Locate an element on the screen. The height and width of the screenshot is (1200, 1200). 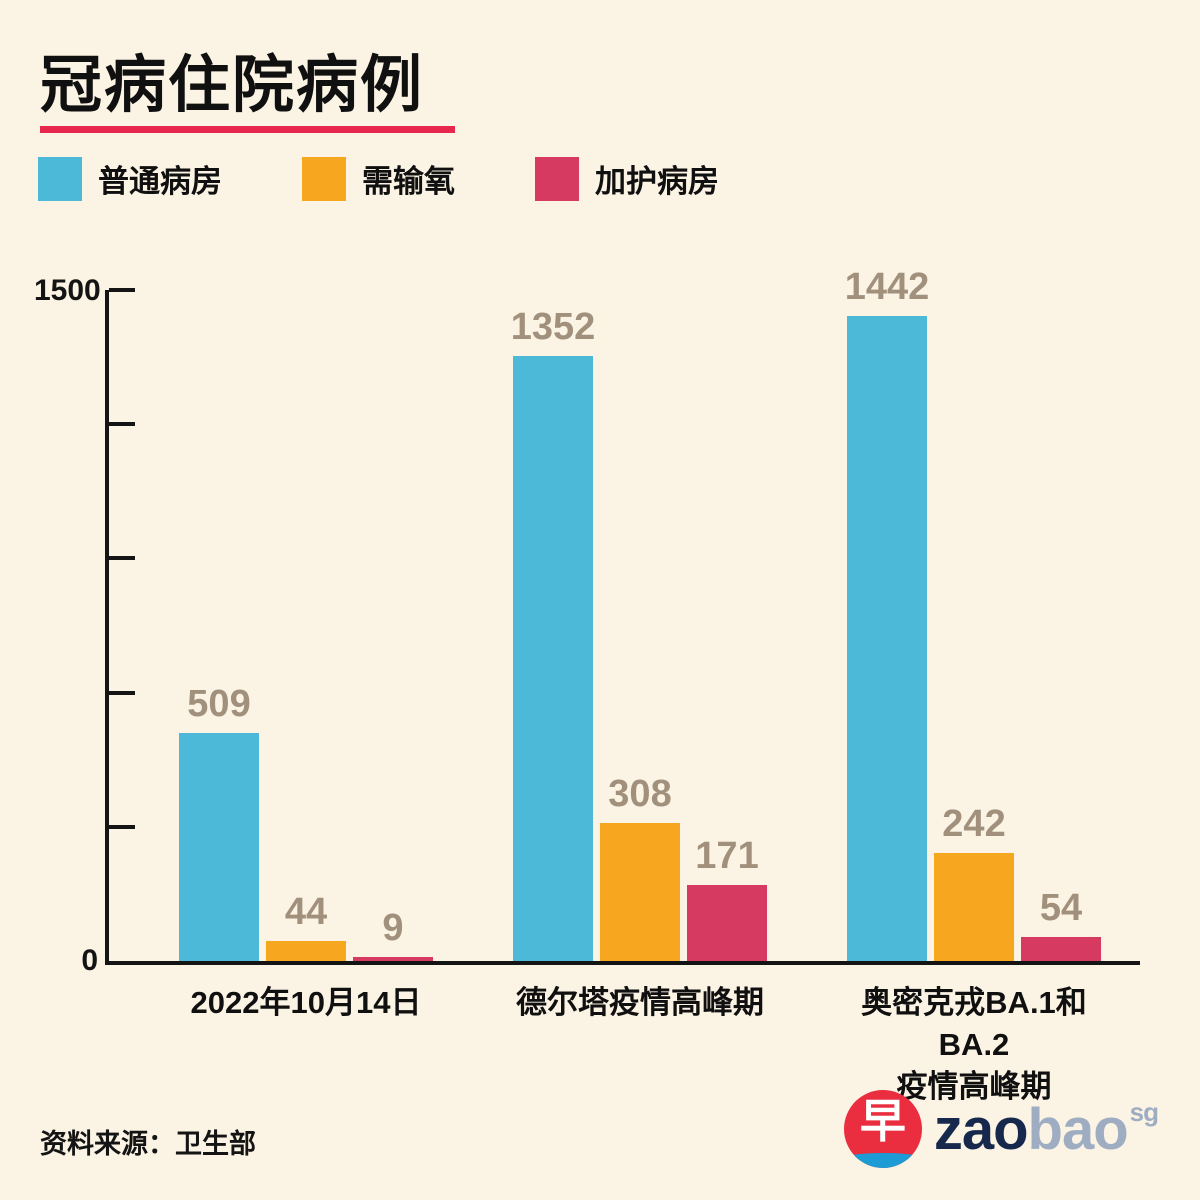
bar-general-ward: 509 is located at coordinates (219, 822).